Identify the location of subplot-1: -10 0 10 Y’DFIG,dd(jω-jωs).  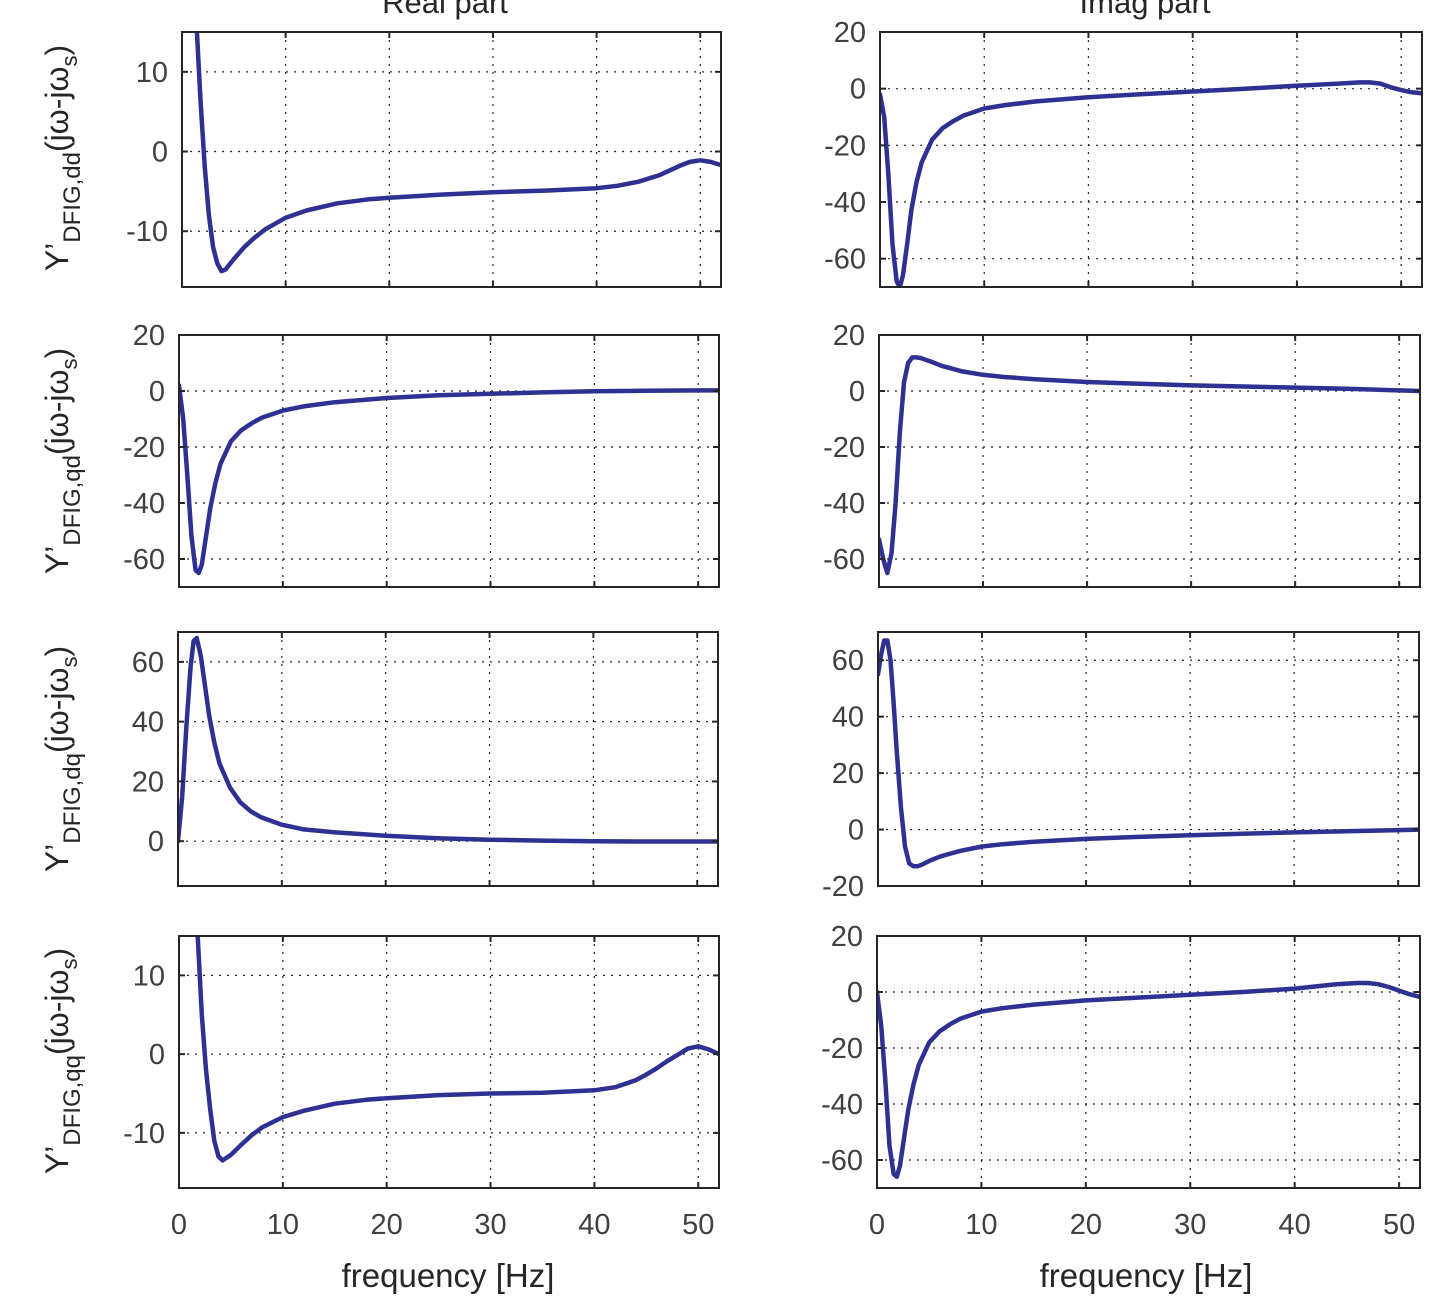
(380, 159).